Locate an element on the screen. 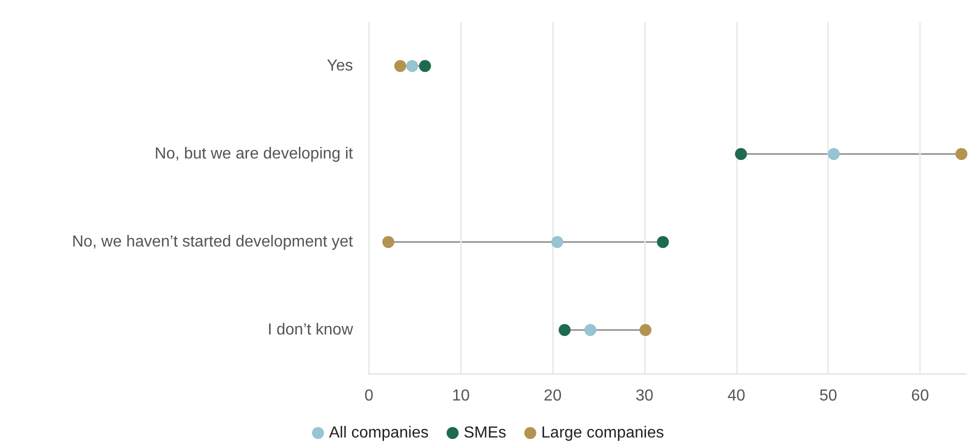 Image resolution: width=976 pixels, height=446 pixels. x-tick-label: 30 is located at coordinates (645, 396).